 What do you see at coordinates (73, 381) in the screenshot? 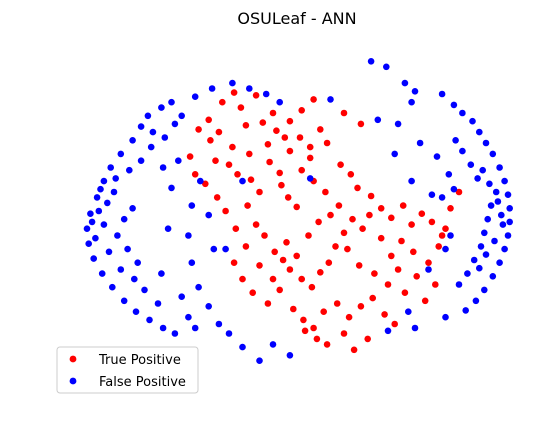
I see `legend-marker-false-positive` at bounding box center [73, 381].